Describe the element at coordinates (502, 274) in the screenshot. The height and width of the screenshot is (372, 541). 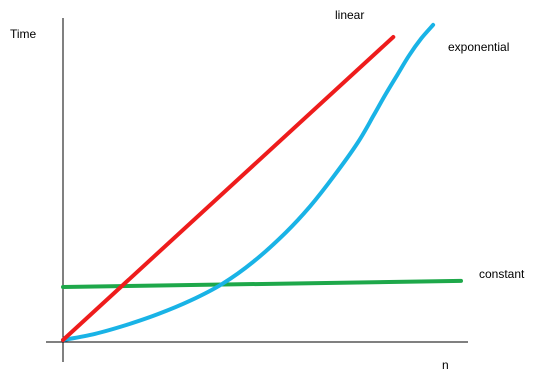
I see `series-label-constant: constant` at that location.